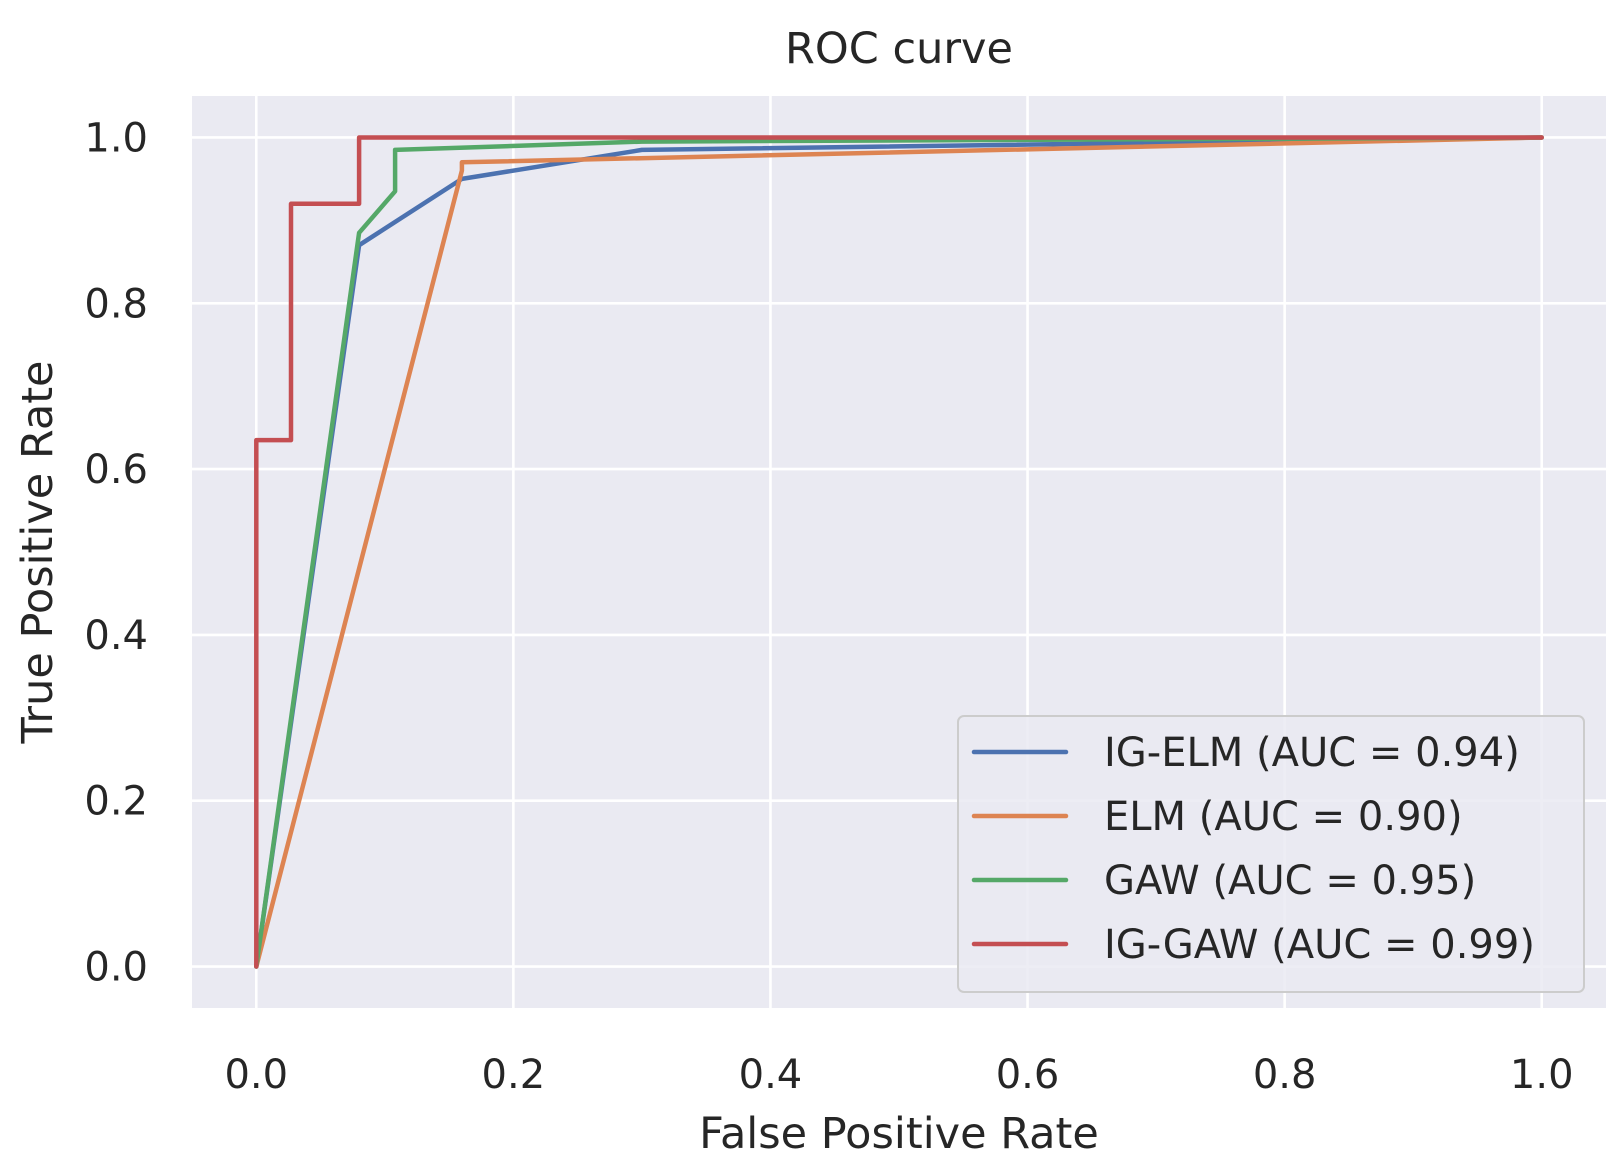  What do you see at coordinates (116, 470) in the screenshot?
I see `y-tick-label: 0.6` at bounding box center [116, 470].